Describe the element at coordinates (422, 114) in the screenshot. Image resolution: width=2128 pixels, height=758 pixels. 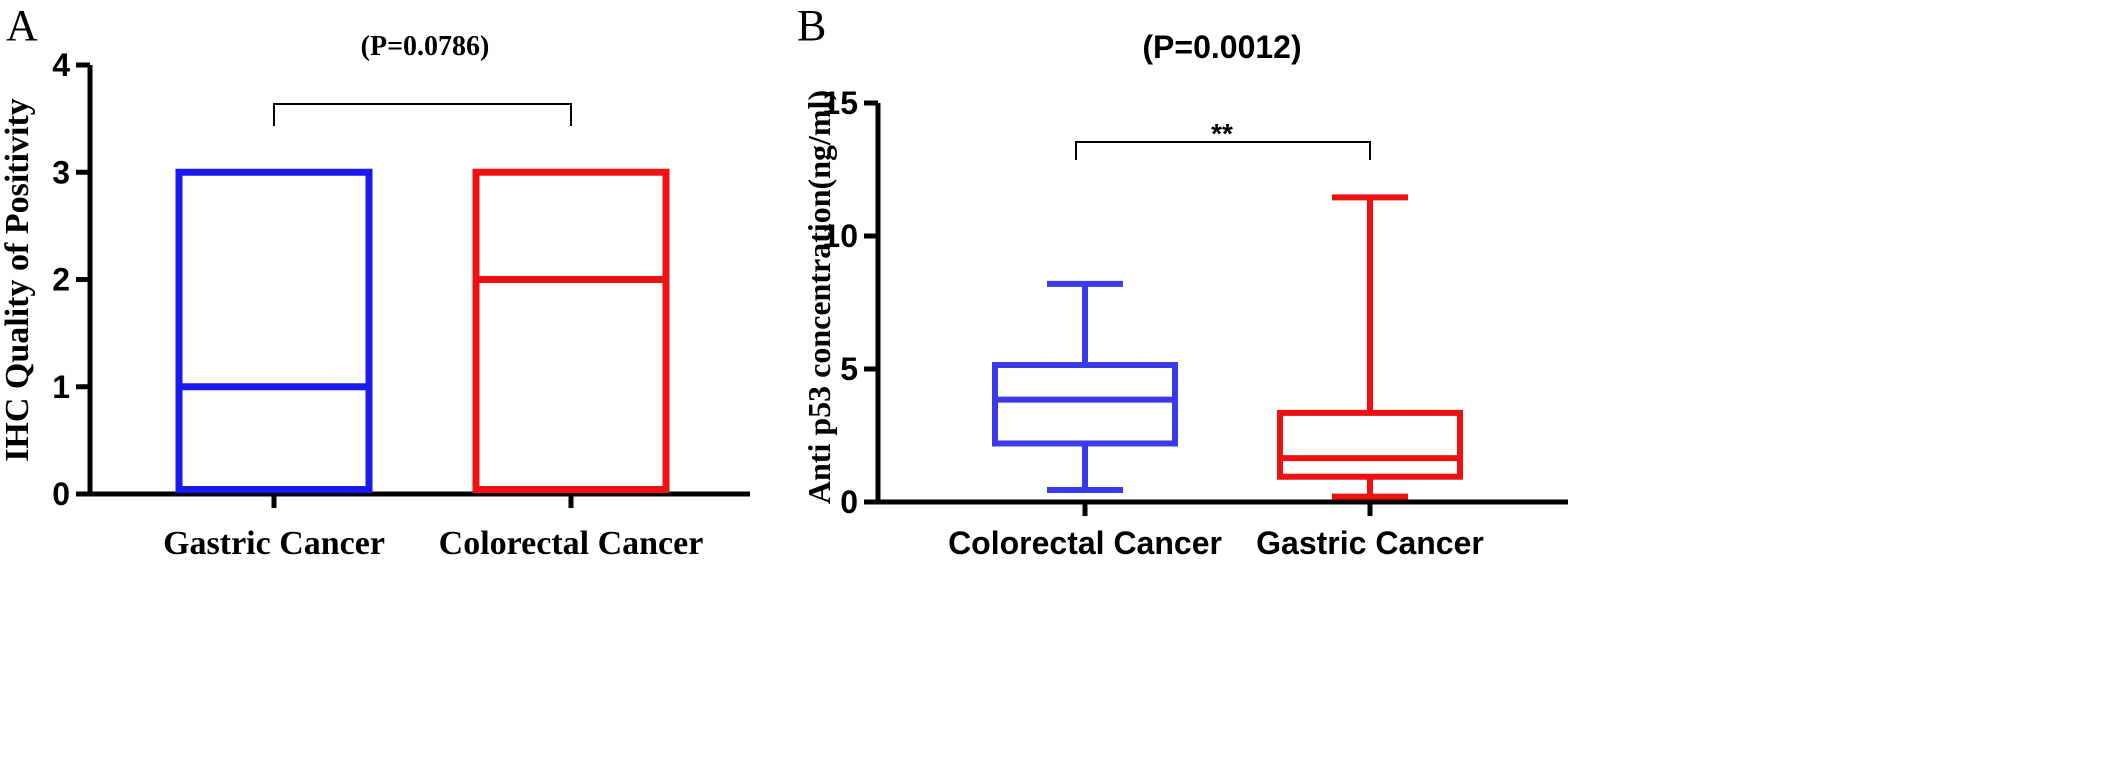
I see `panel-a-comparison-bracket` at that location.